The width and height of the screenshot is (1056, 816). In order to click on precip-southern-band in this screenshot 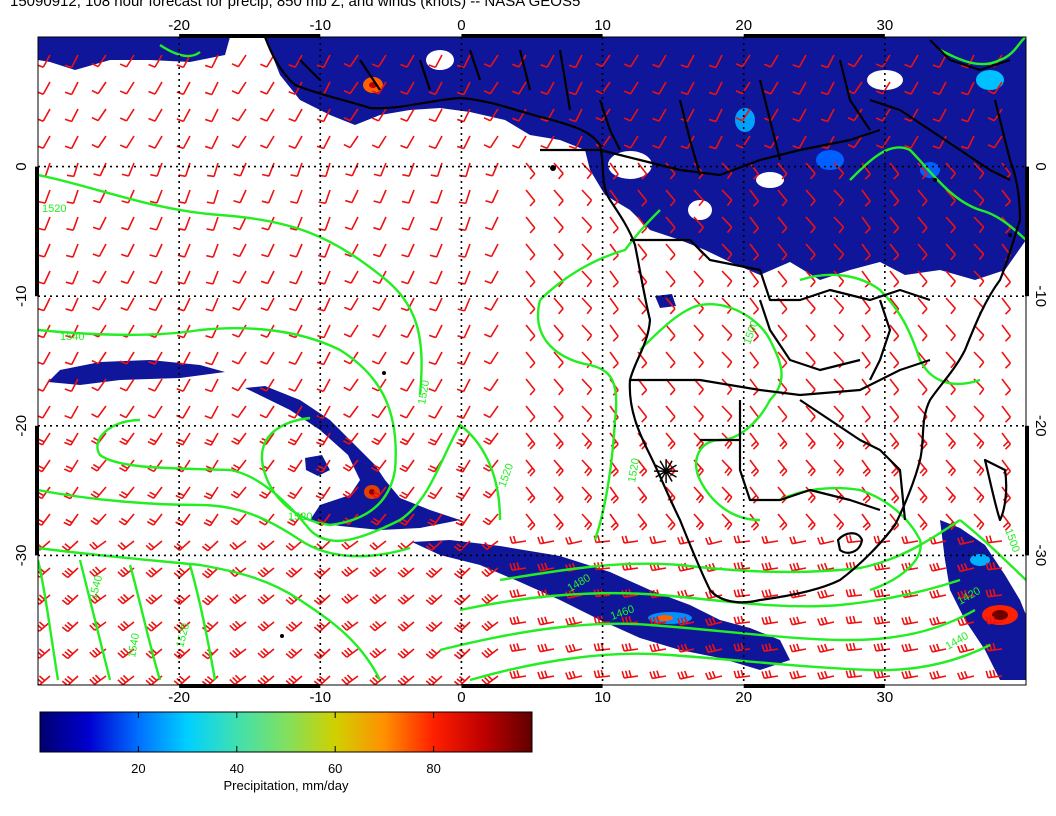, I will do `click(601, 605)`.